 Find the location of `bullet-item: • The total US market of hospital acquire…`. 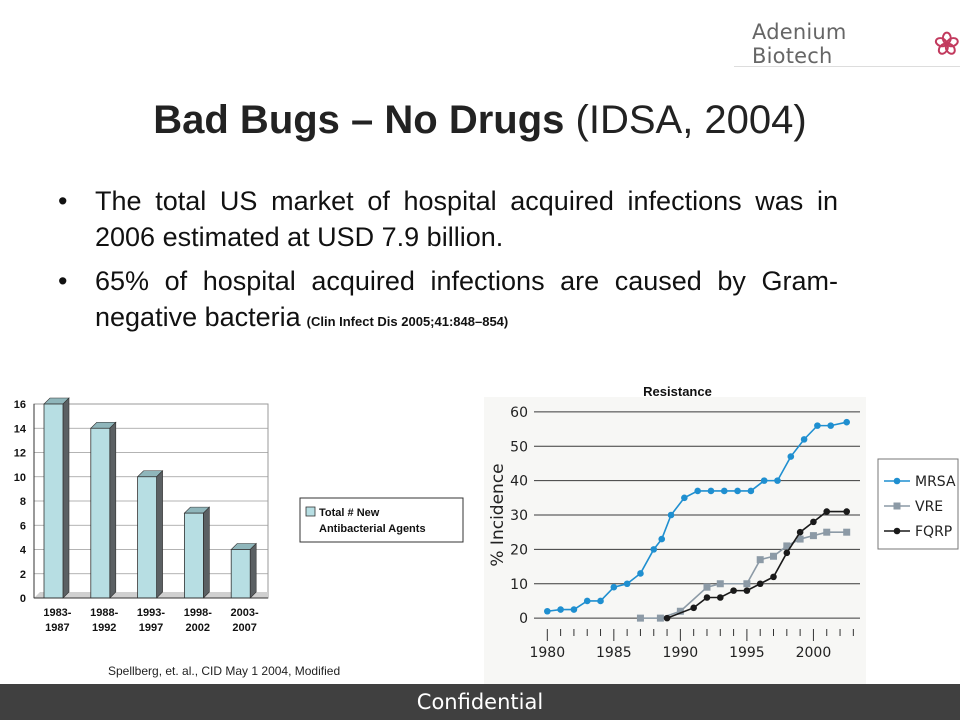

bullet-item: • The total US market of hospital acquire… is located at coordinates (448, 219).